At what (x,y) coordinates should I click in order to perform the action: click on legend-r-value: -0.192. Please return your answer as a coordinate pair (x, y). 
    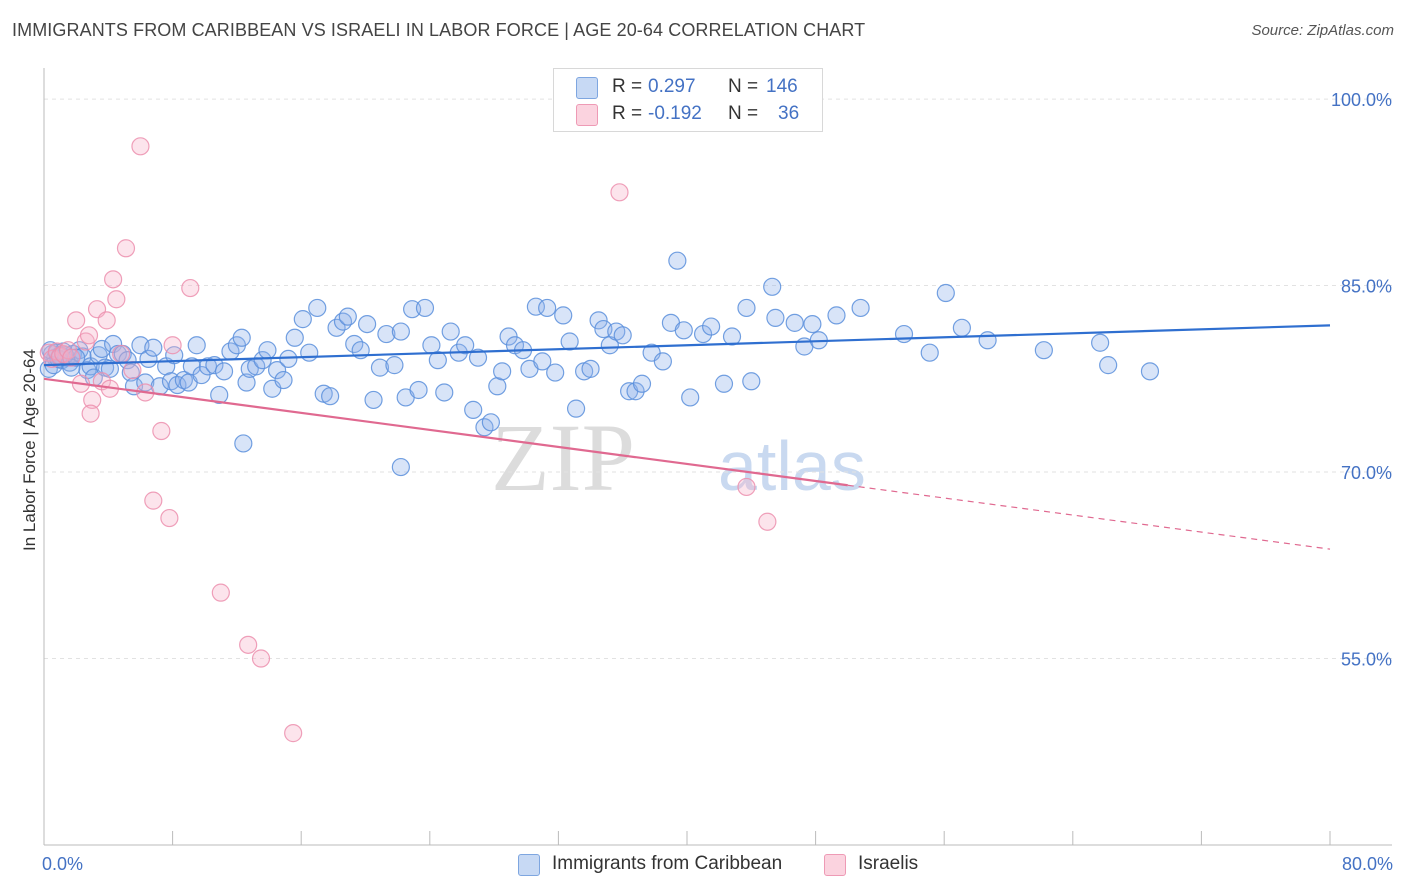
    Looking at the image, I should click on (675, 113).